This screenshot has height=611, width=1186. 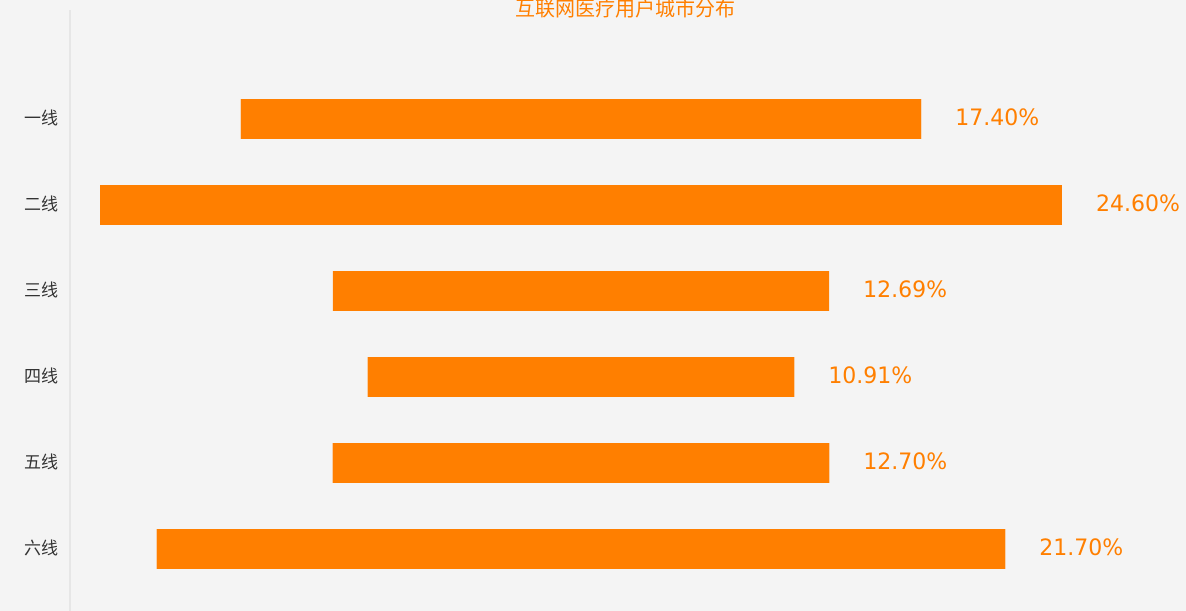 What do you see at coordinates (41, 291) in the screenshot?
I see `y-tick-label: 三线` at bounding box center [41, 291].